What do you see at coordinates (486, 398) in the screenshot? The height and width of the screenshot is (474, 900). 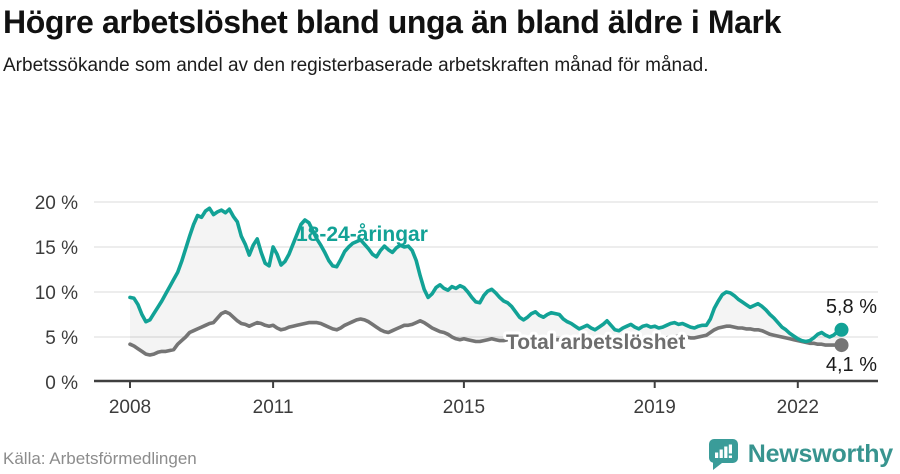 I see `x-axis: 2008 2011 2015 2019 2022` at bounding box center [486, 398].